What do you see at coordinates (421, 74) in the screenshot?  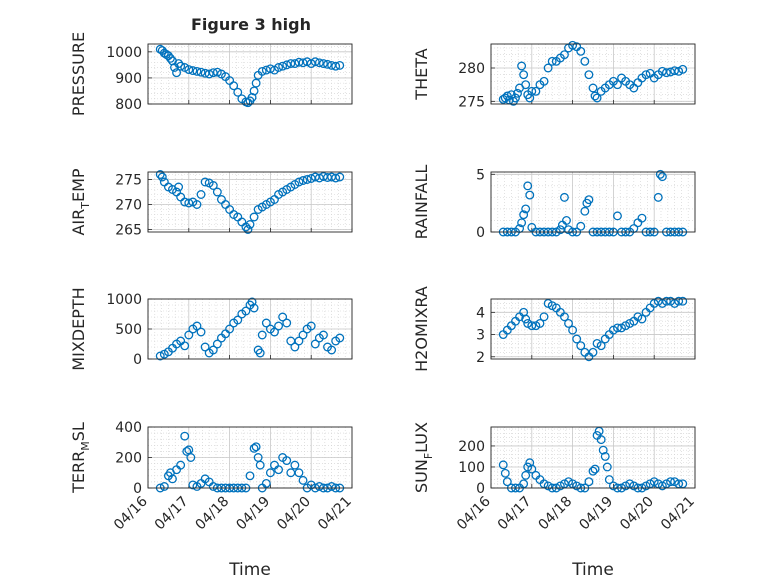 I see `y-axis-label: THETA` at bounding box center [421, 74].